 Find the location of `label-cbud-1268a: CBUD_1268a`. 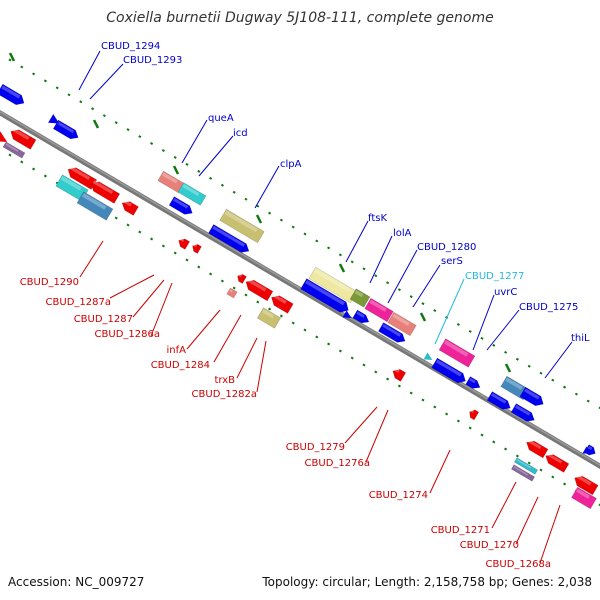

label-cbud-1268a: CBUD_1268a is located at coordinates (518, 564).